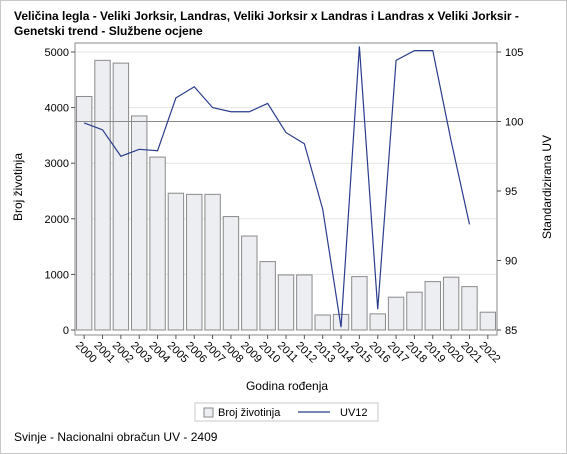 This screenshot has width=567, height=454. Describe the element at coordinates (511, 331) in the screenshot. I see `y2-tick-label: 85` at that location.